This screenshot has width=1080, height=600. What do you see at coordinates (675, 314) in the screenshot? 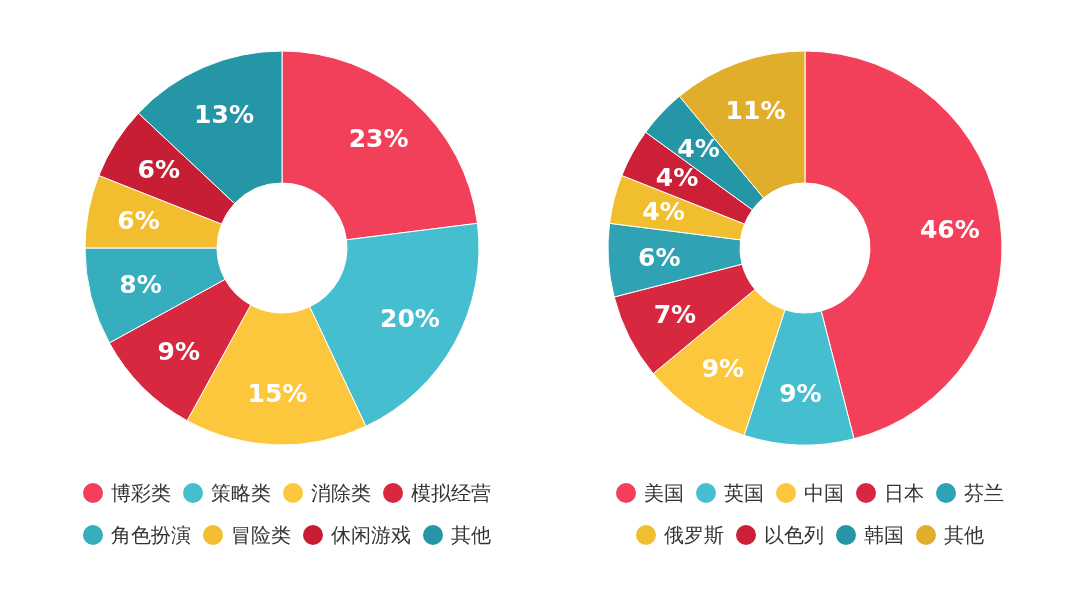
I see `data-label: 7%` at bounding box center [675, 314].